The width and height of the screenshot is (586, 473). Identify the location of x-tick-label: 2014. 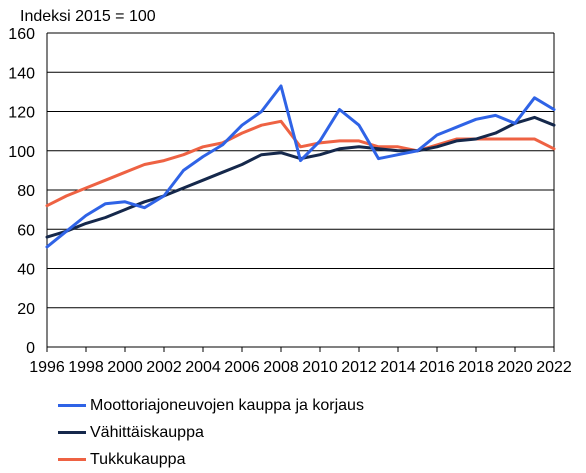
(398, 367).